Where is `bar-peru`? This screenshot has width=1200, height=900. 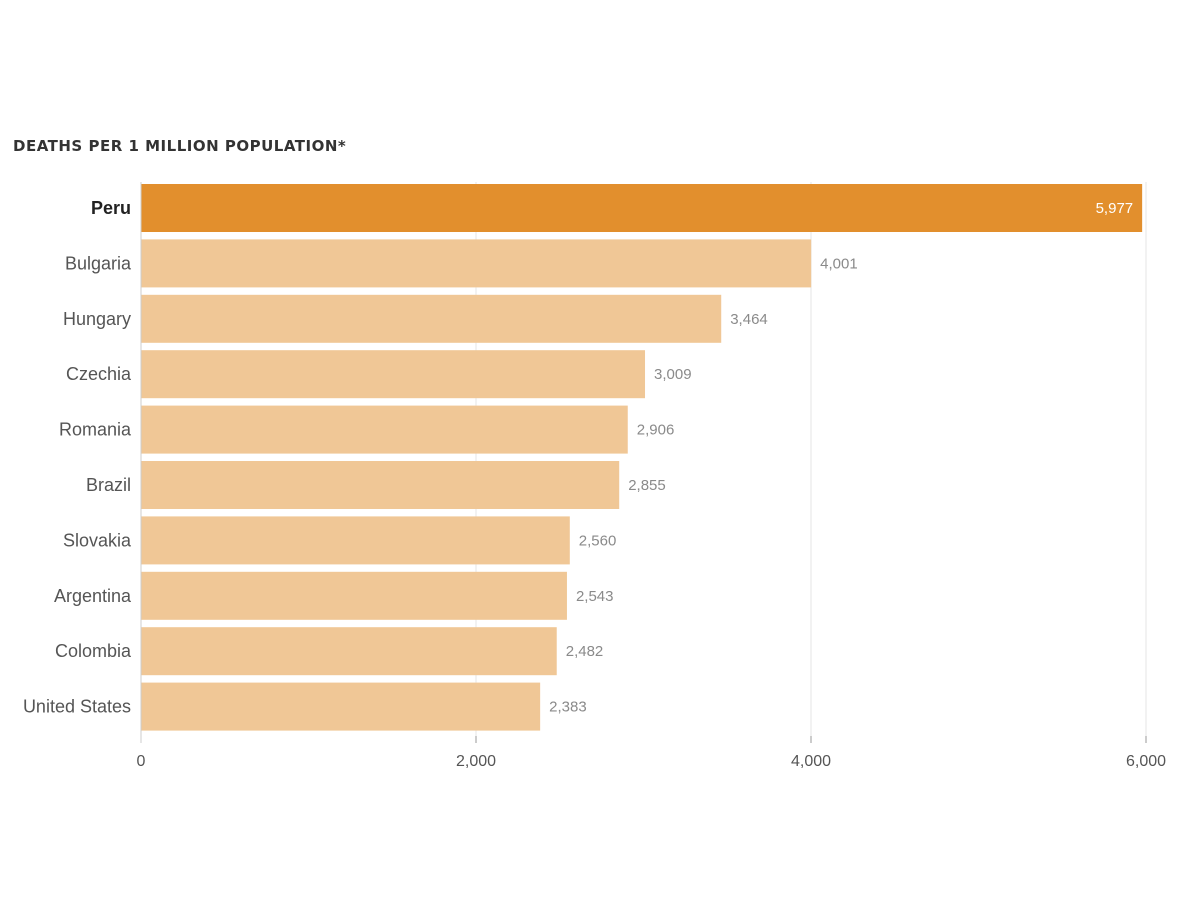
bar-peru is located at coordinates (642, 208).